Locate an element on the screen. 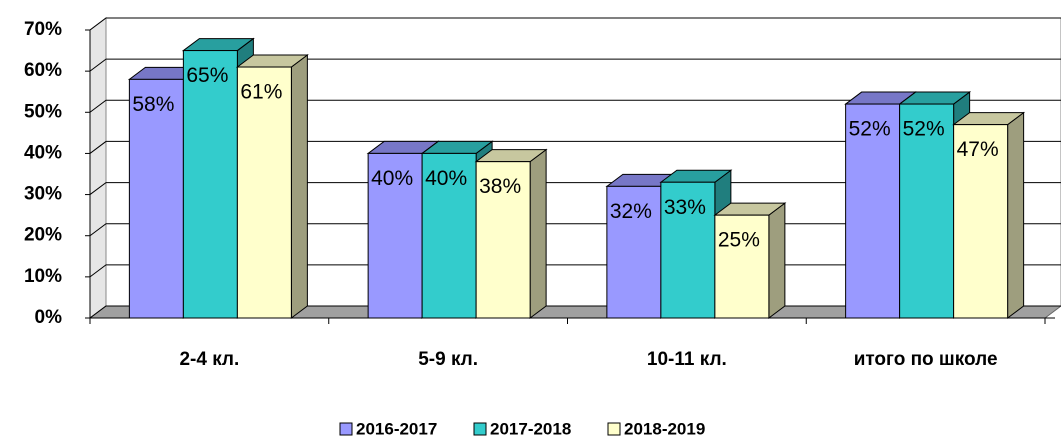 The image size is (1061, 436). x-tick-label: 5-9 кл. is located at coordinates (448, 359).